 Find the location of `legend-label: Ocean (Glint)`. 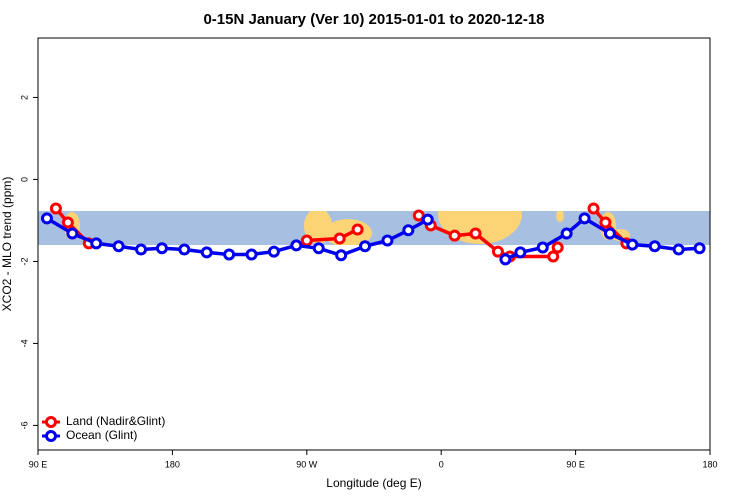

legend-label: Ocean (Glint) is located at coordinates (101, 435).